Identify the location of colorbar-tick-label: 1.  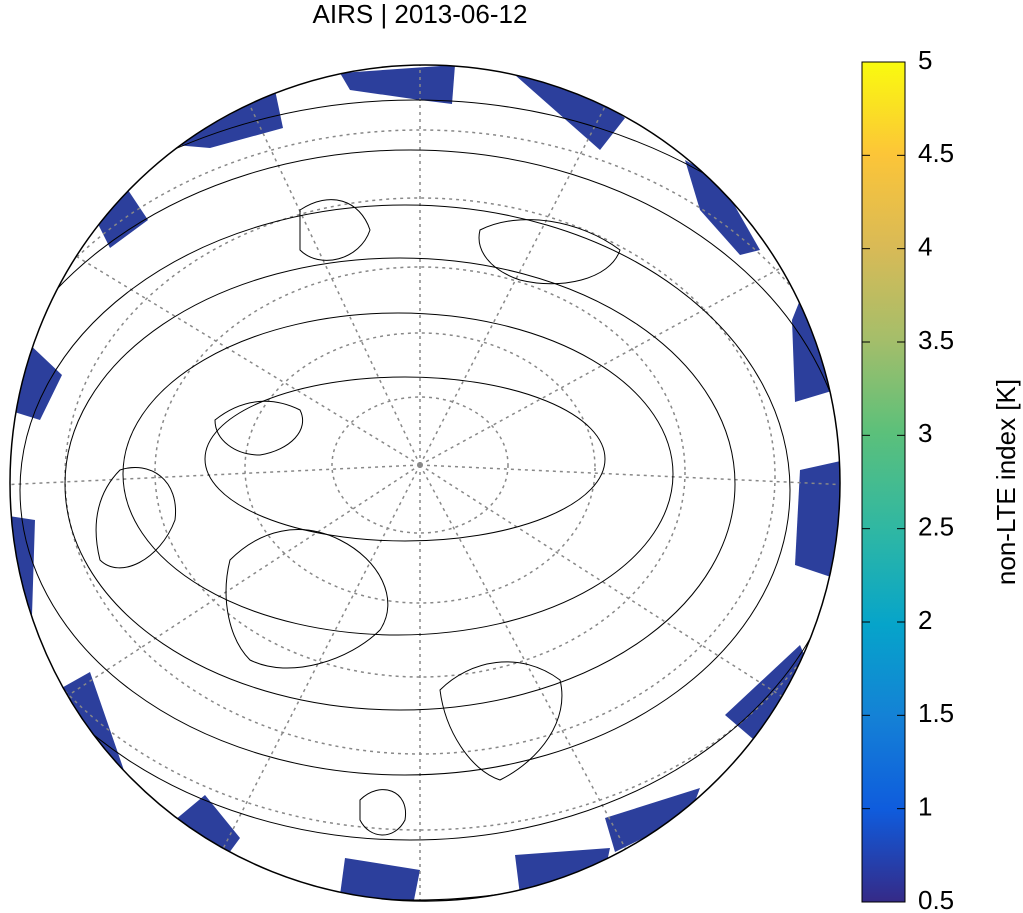
(925, 807).